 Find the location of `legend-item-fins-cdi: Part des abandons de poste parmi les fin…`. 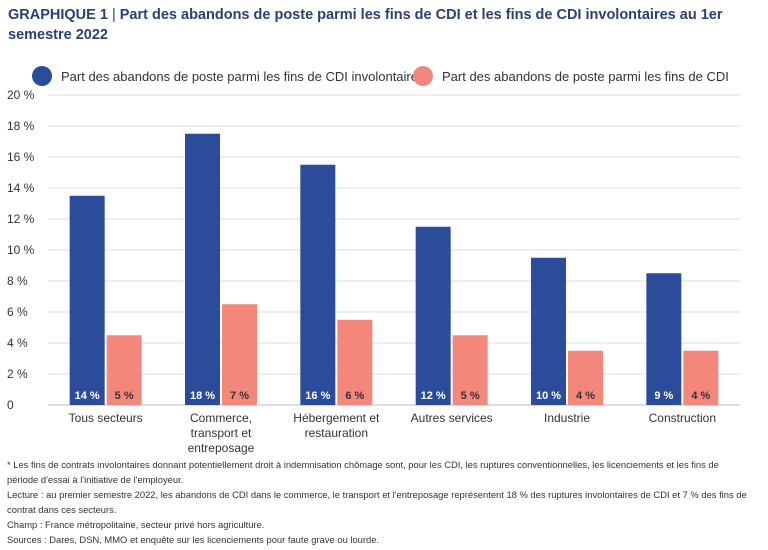

legend-item-fins-cdi: Part des abandons de poste parmi les fin… is located at coordinates (571, 76).